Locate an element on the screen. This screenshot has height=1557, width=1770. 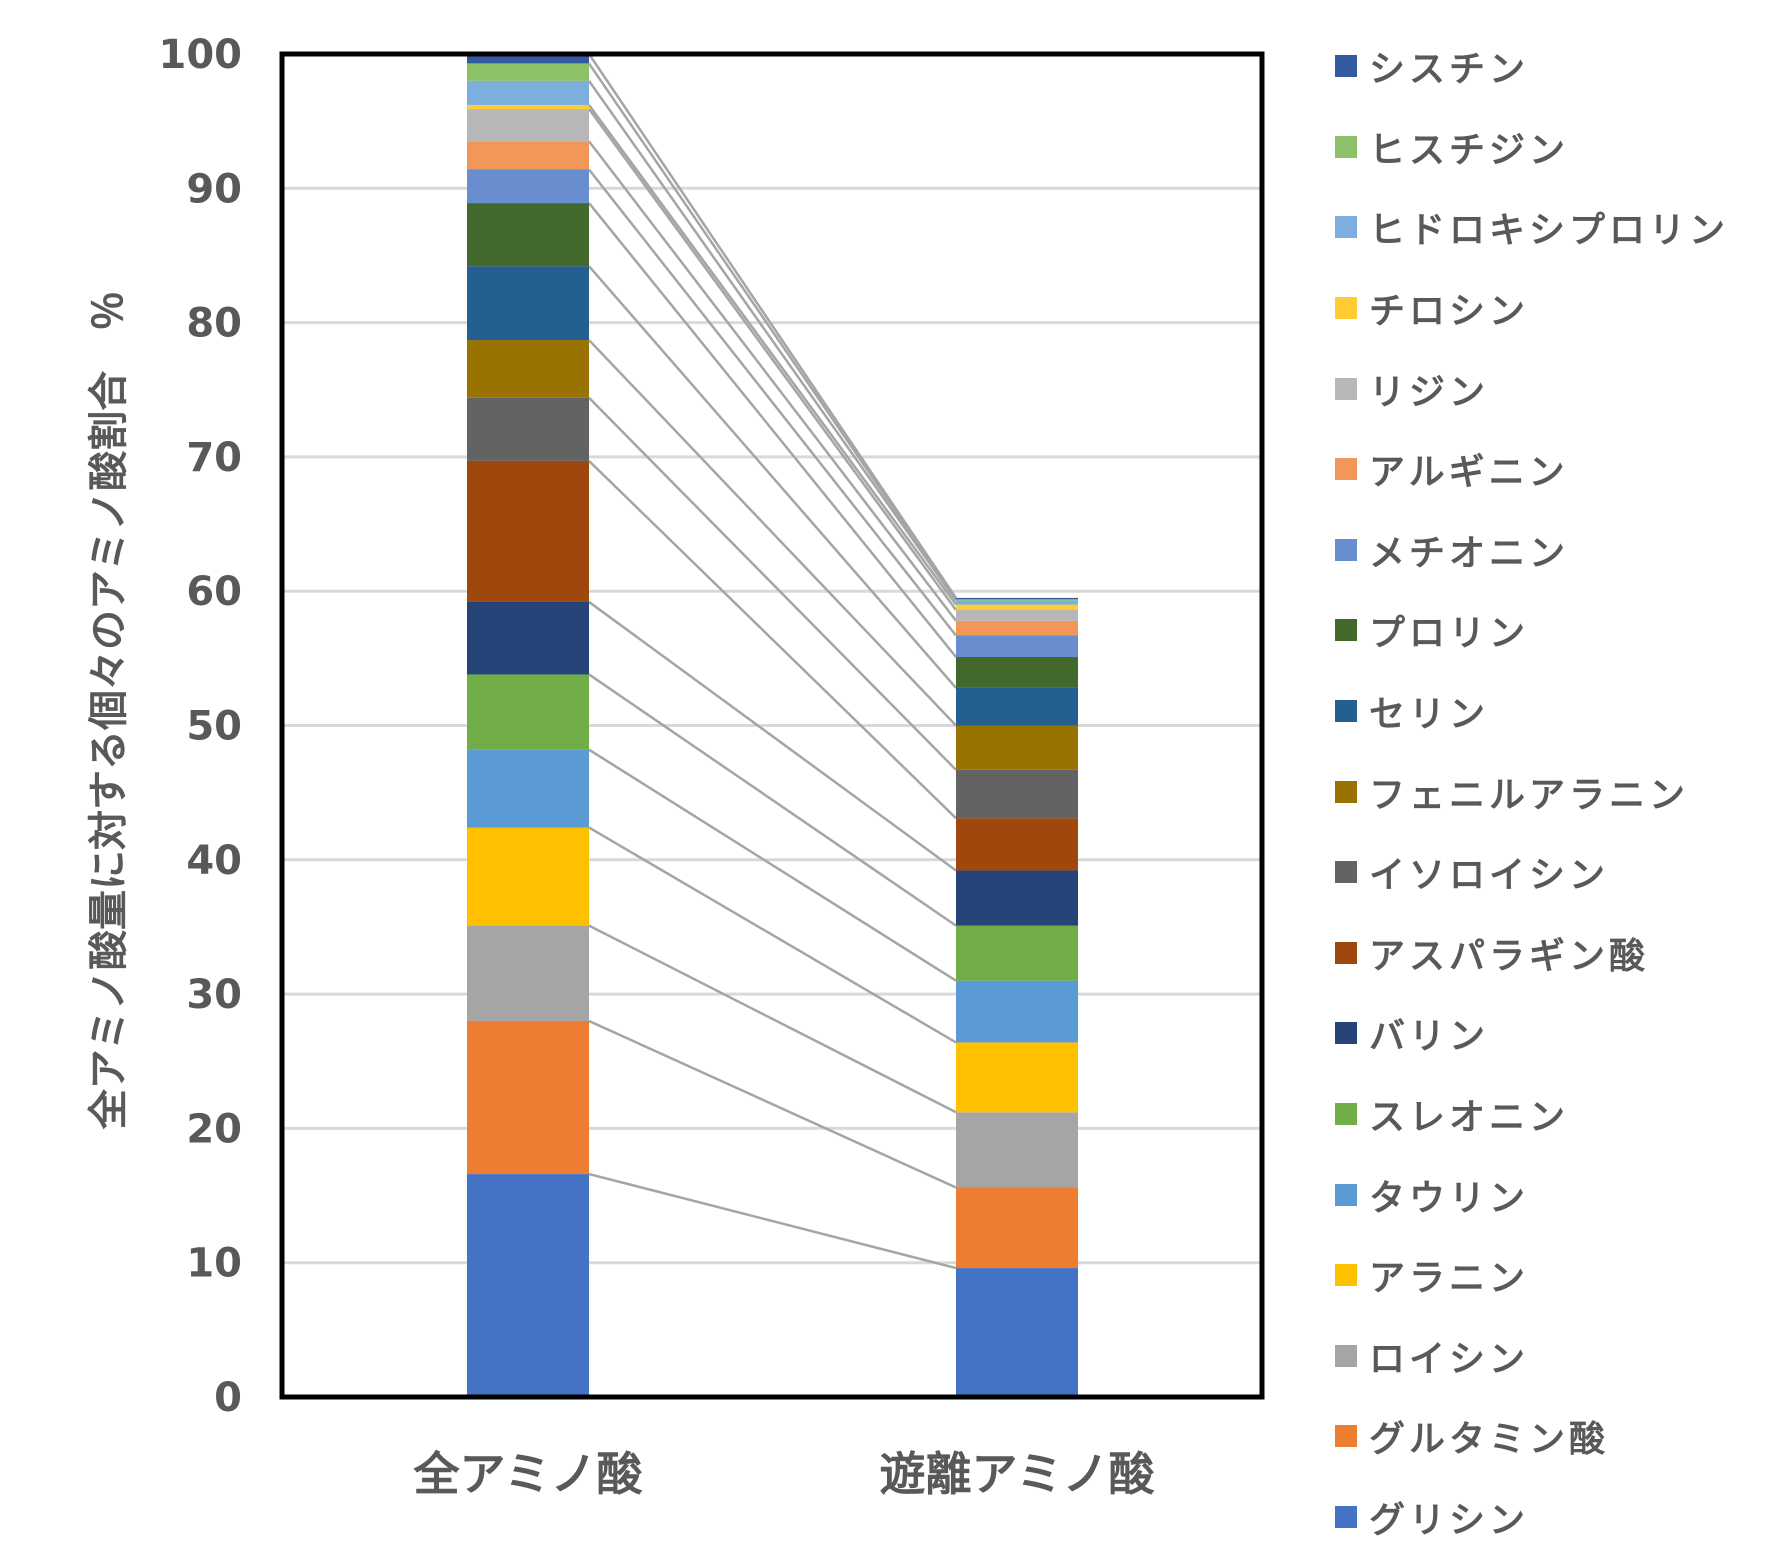
legend-item: ヒスチジン is located at coordinates (1532, 147).